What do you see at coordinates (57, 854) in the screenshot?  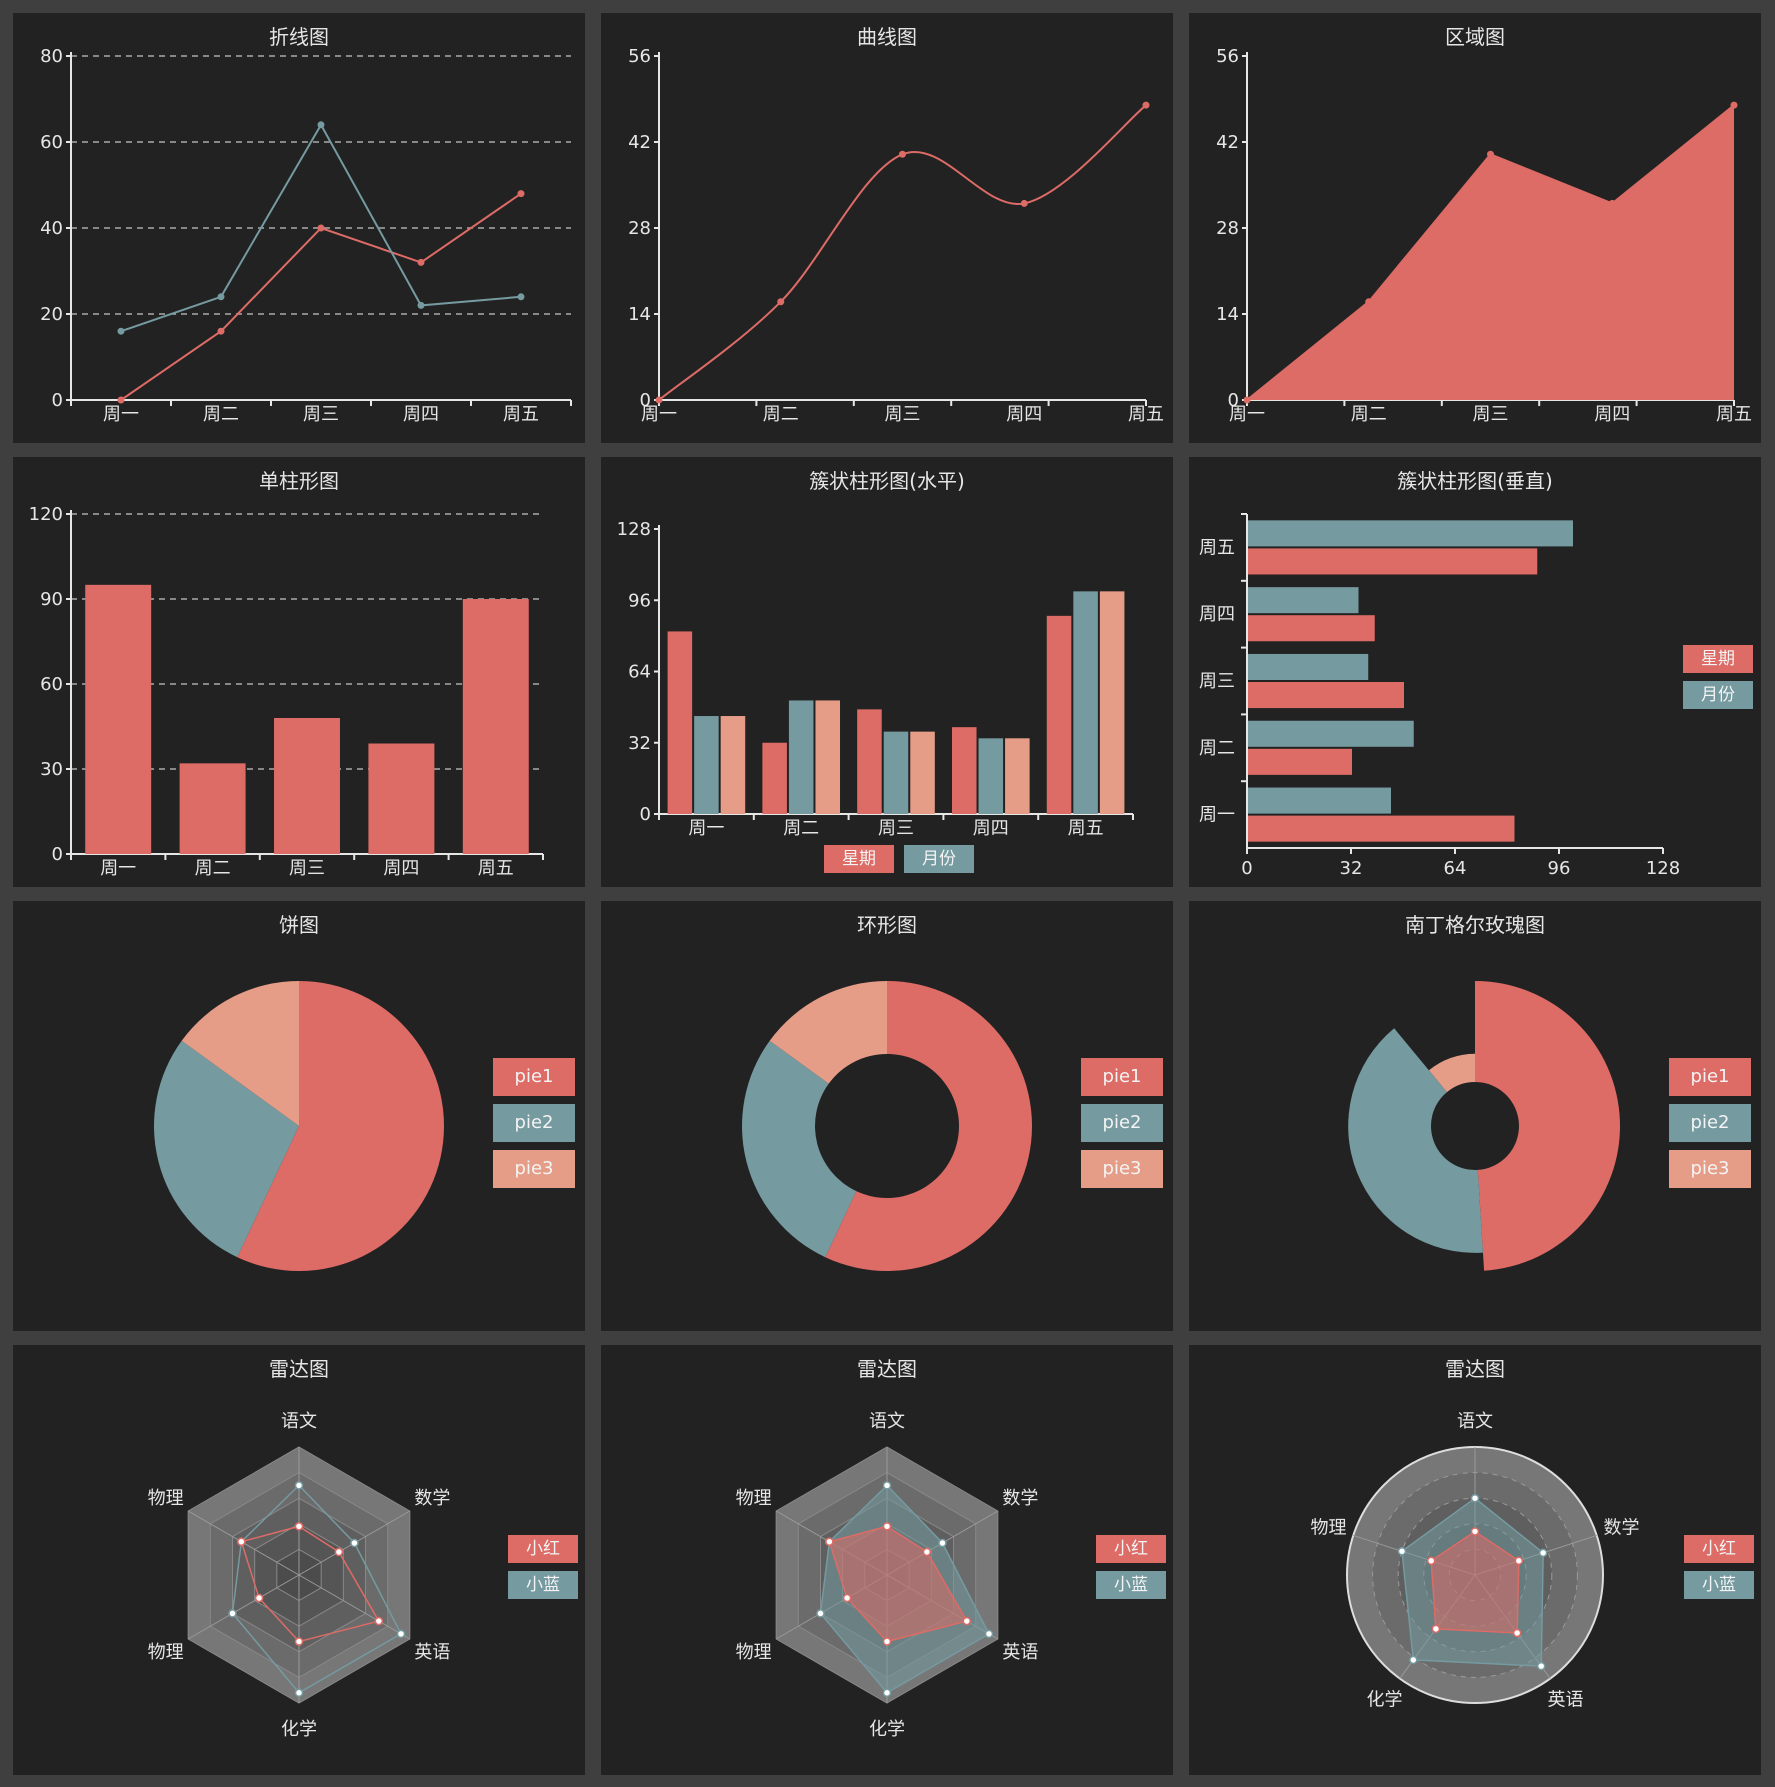 I see `y-tick-label: 0` at bounding box center [57, 854].